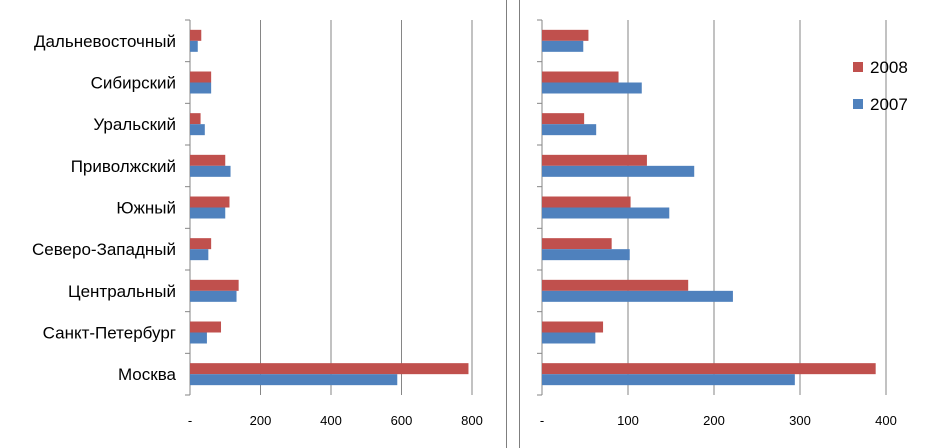 The image size is (926, 448). Describe the element at coordinates (123, 166) in the screenshot. I see `category-label: Приволжский` at that location.